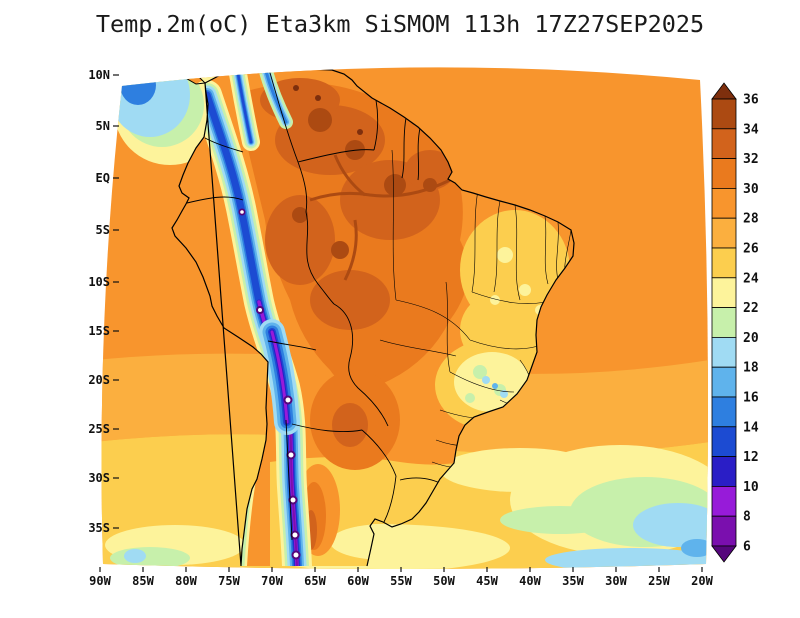 This screenshot has height=618, width=800. Describe the element at coordinates (99, 75) in the screenshot. I see `lat-tick-label: 10N` at that location.